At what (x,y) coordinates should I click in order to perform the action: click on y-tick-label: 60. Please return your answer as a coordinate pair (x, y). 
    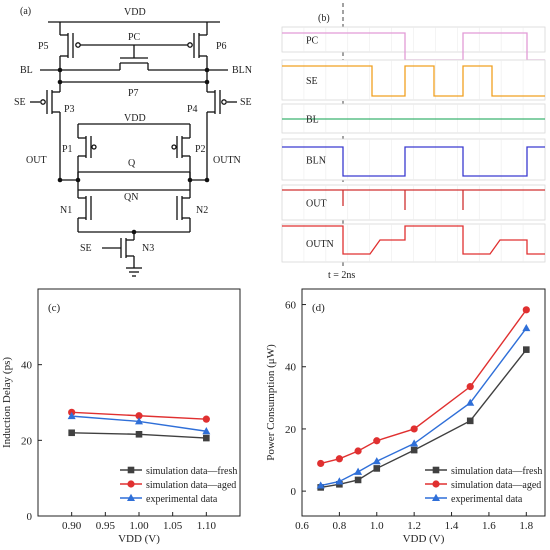
    Looking at the image, I should click on (291, 306).